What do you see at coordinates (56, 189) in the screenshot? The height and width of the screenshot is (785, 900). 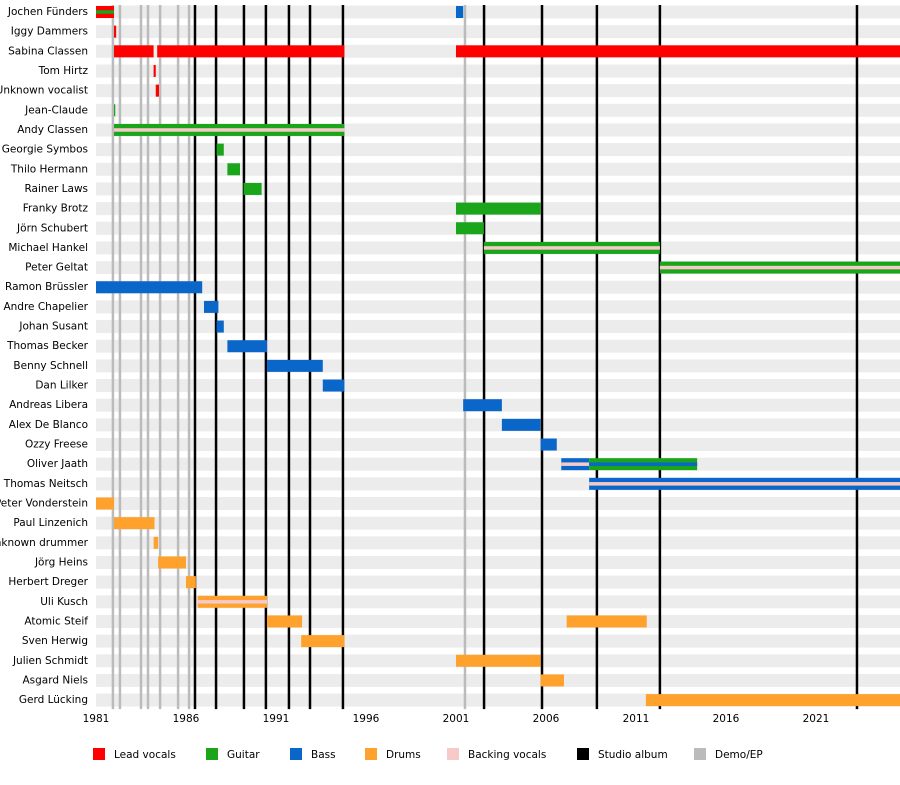 I see `member-name: Rainer Laws` at bounding box center [56, 189].